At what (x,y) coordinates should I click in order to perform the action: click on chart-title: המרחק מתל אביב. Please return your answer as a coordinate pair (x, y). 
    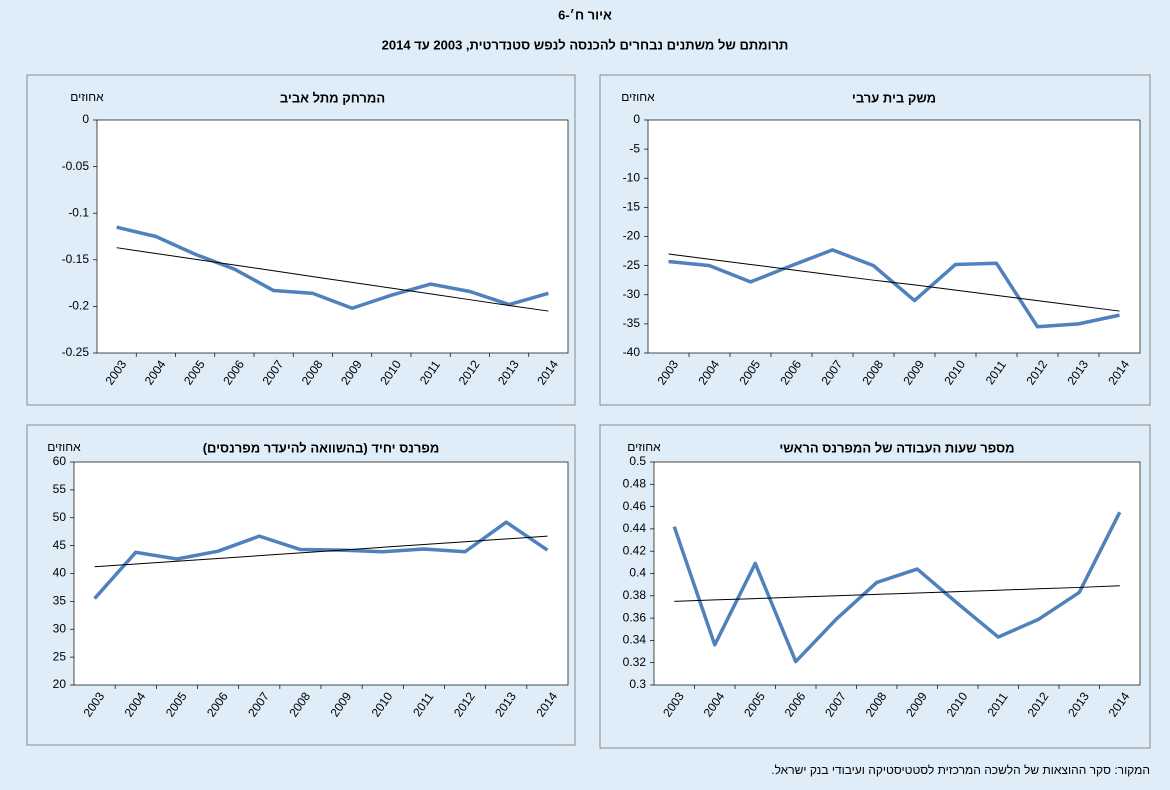
    Looking at the image, I should click on (332, 97).